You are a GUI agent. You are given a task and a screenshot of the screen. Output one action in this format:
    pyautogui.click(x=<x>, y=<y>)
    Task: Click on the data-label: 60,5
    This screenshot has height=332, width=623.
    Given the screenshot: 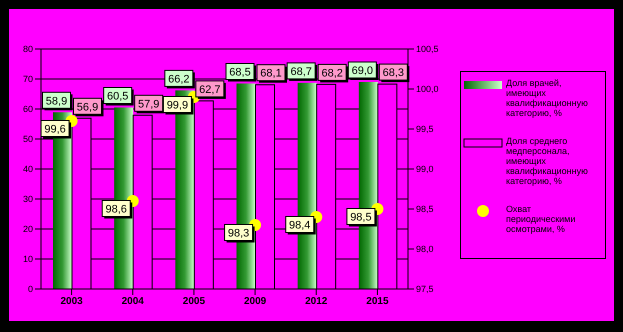 What is the action you would take?
    pyautogui.click(x=117, y=96)
    